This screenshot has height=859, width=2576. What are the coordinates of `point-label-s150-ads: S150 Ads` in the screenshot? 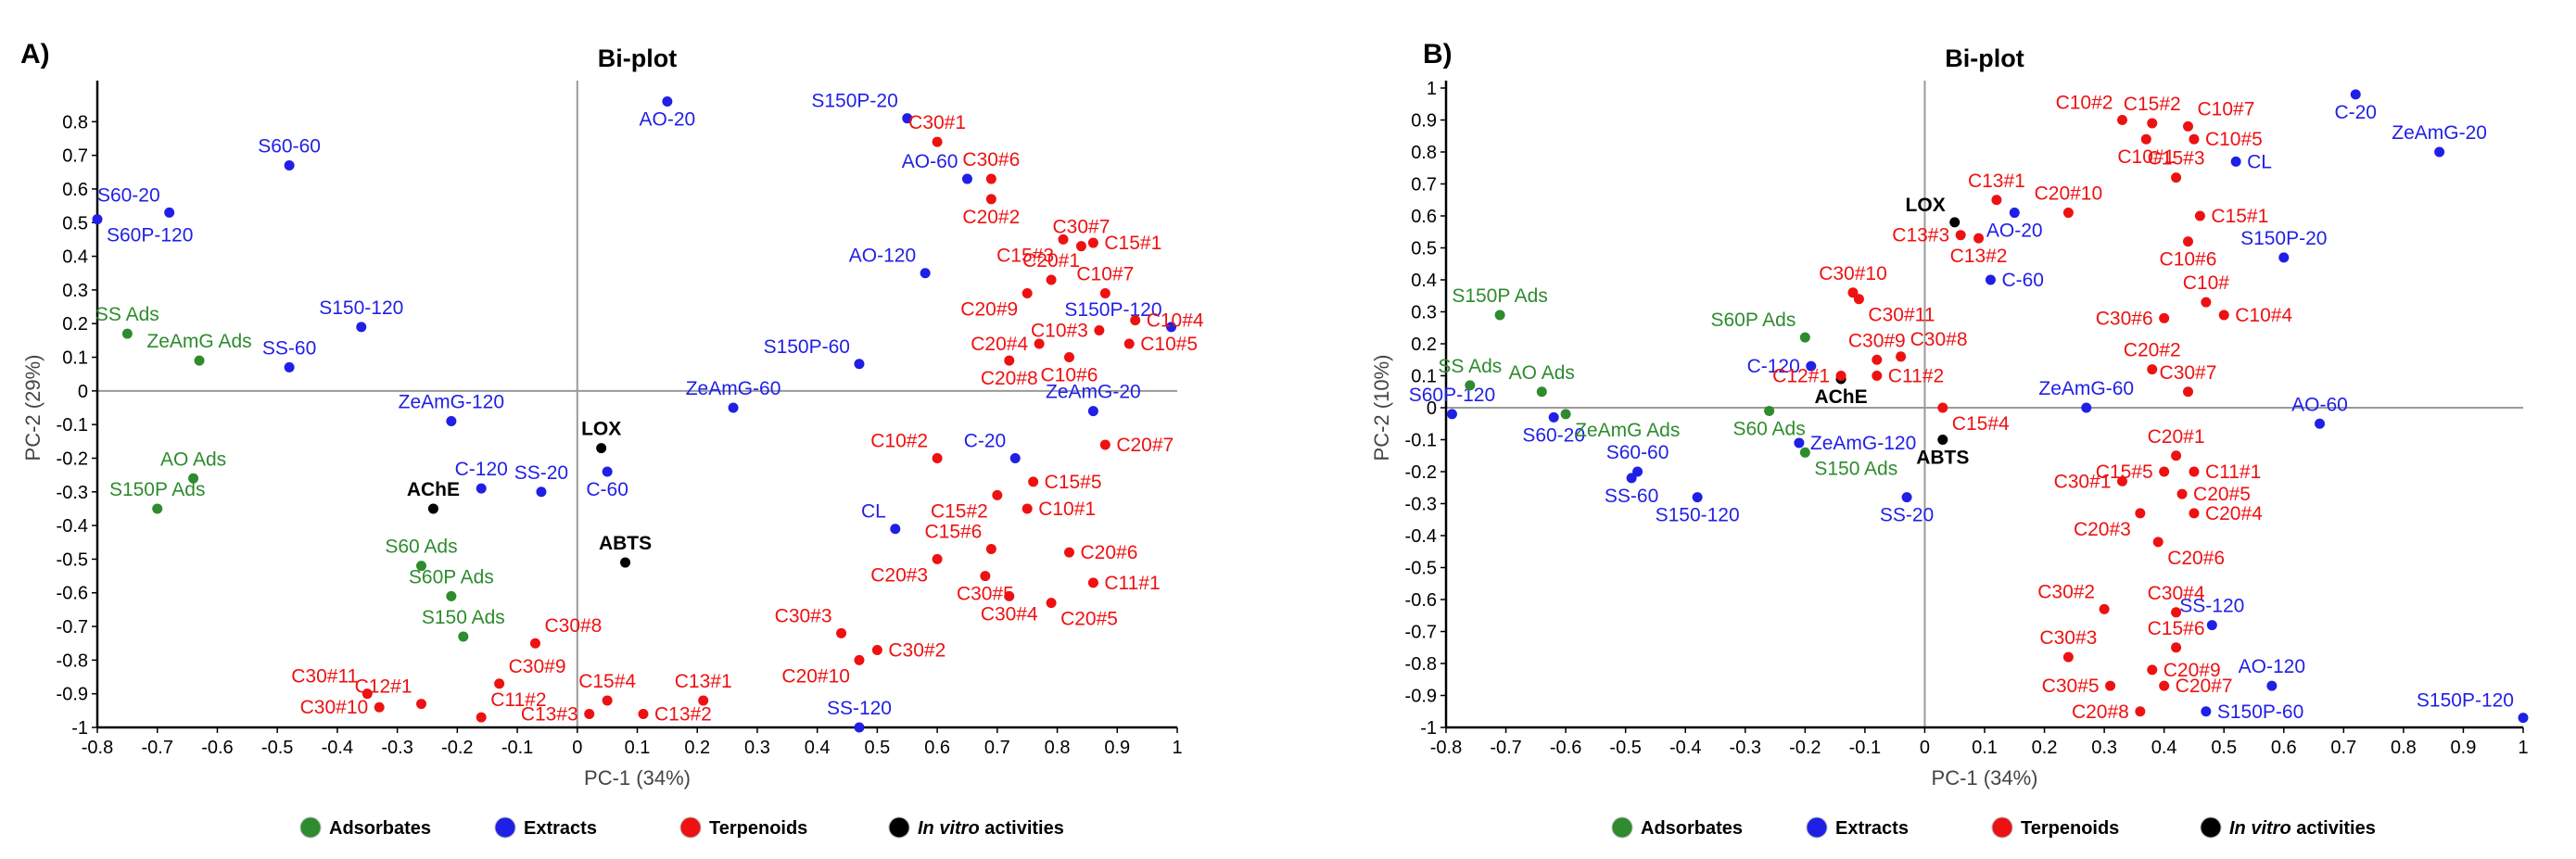 It's located at (1855, 469).